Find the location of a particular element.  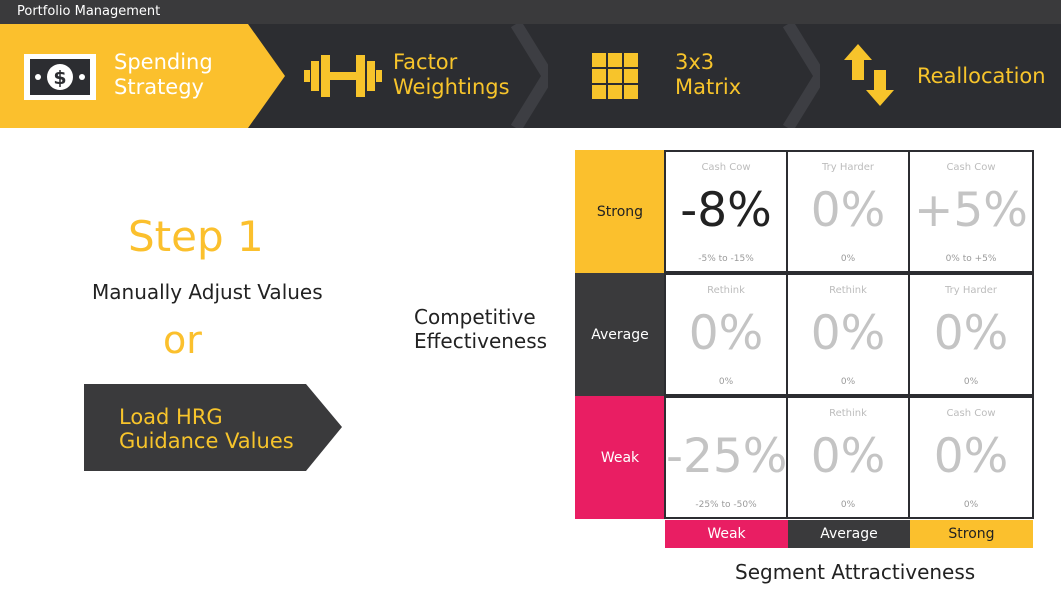

cell-range: -25% to -50% is located at coordinates (726, 505).